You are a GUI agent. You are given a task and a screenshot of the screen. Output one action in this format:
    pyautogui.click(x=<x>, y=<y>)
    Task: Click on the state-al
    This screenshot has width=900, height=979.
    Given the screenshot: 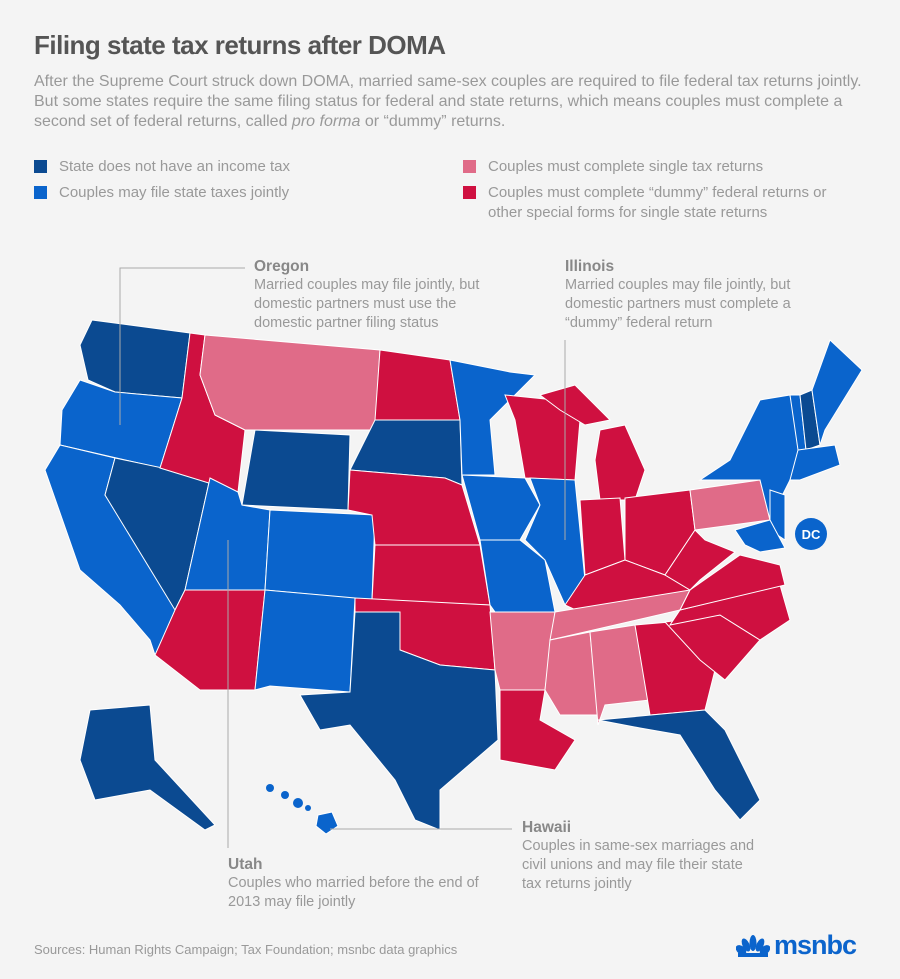 What is the action you would take?
    pyautogui.click(x=620, y=675)
    